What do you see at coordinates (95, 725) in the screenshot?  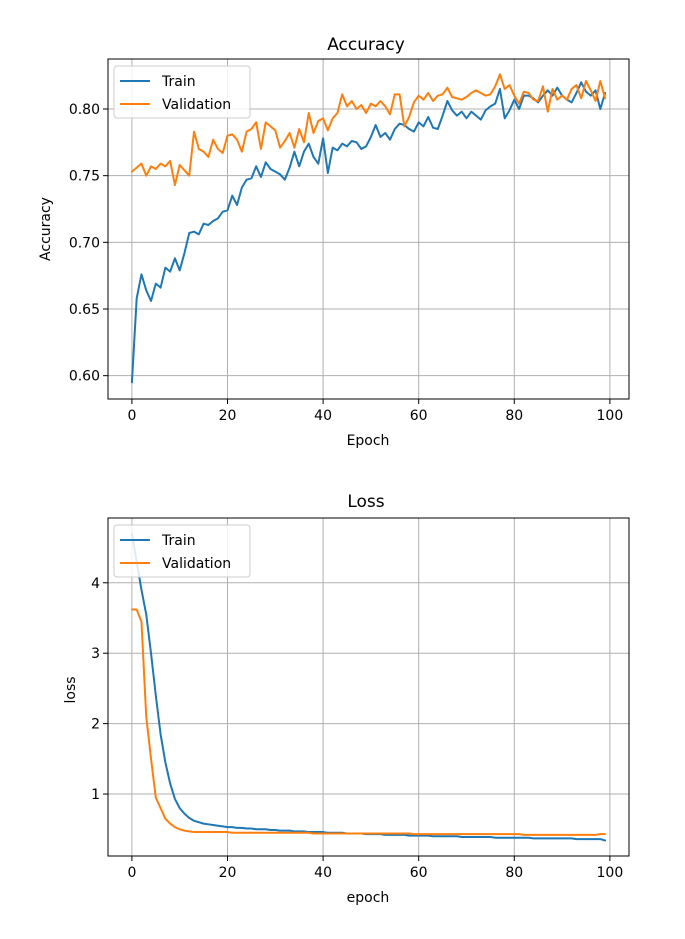 I see `y-tick-label: 2` at bounding box center [95, 725].